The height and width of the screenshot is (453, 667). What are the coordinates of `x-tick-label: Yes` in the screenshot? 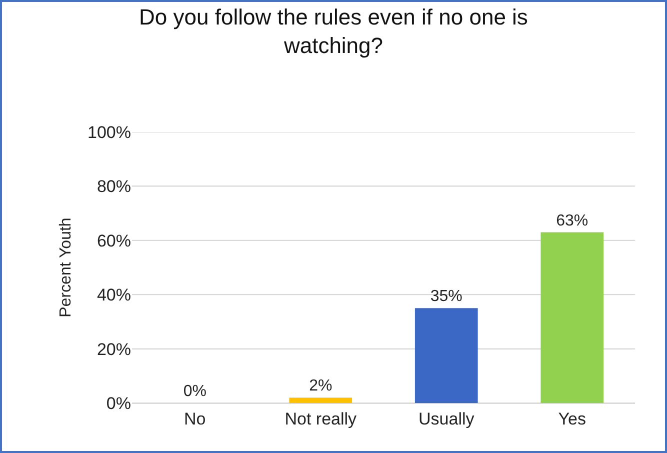 It's located at (572, 418).